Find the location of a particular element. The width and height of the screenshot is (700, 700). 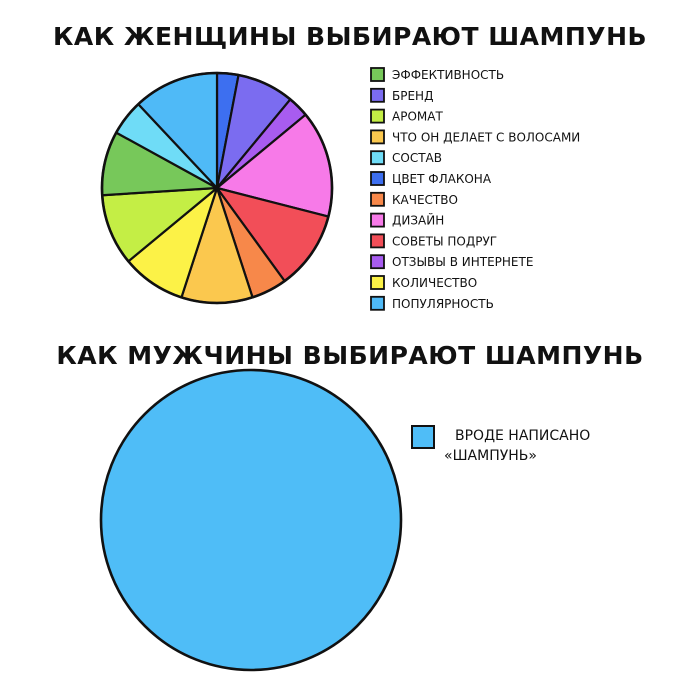

legend-label-line-1: ВРОДЕ НАПИСАНО is located at coordinates (522, 436).